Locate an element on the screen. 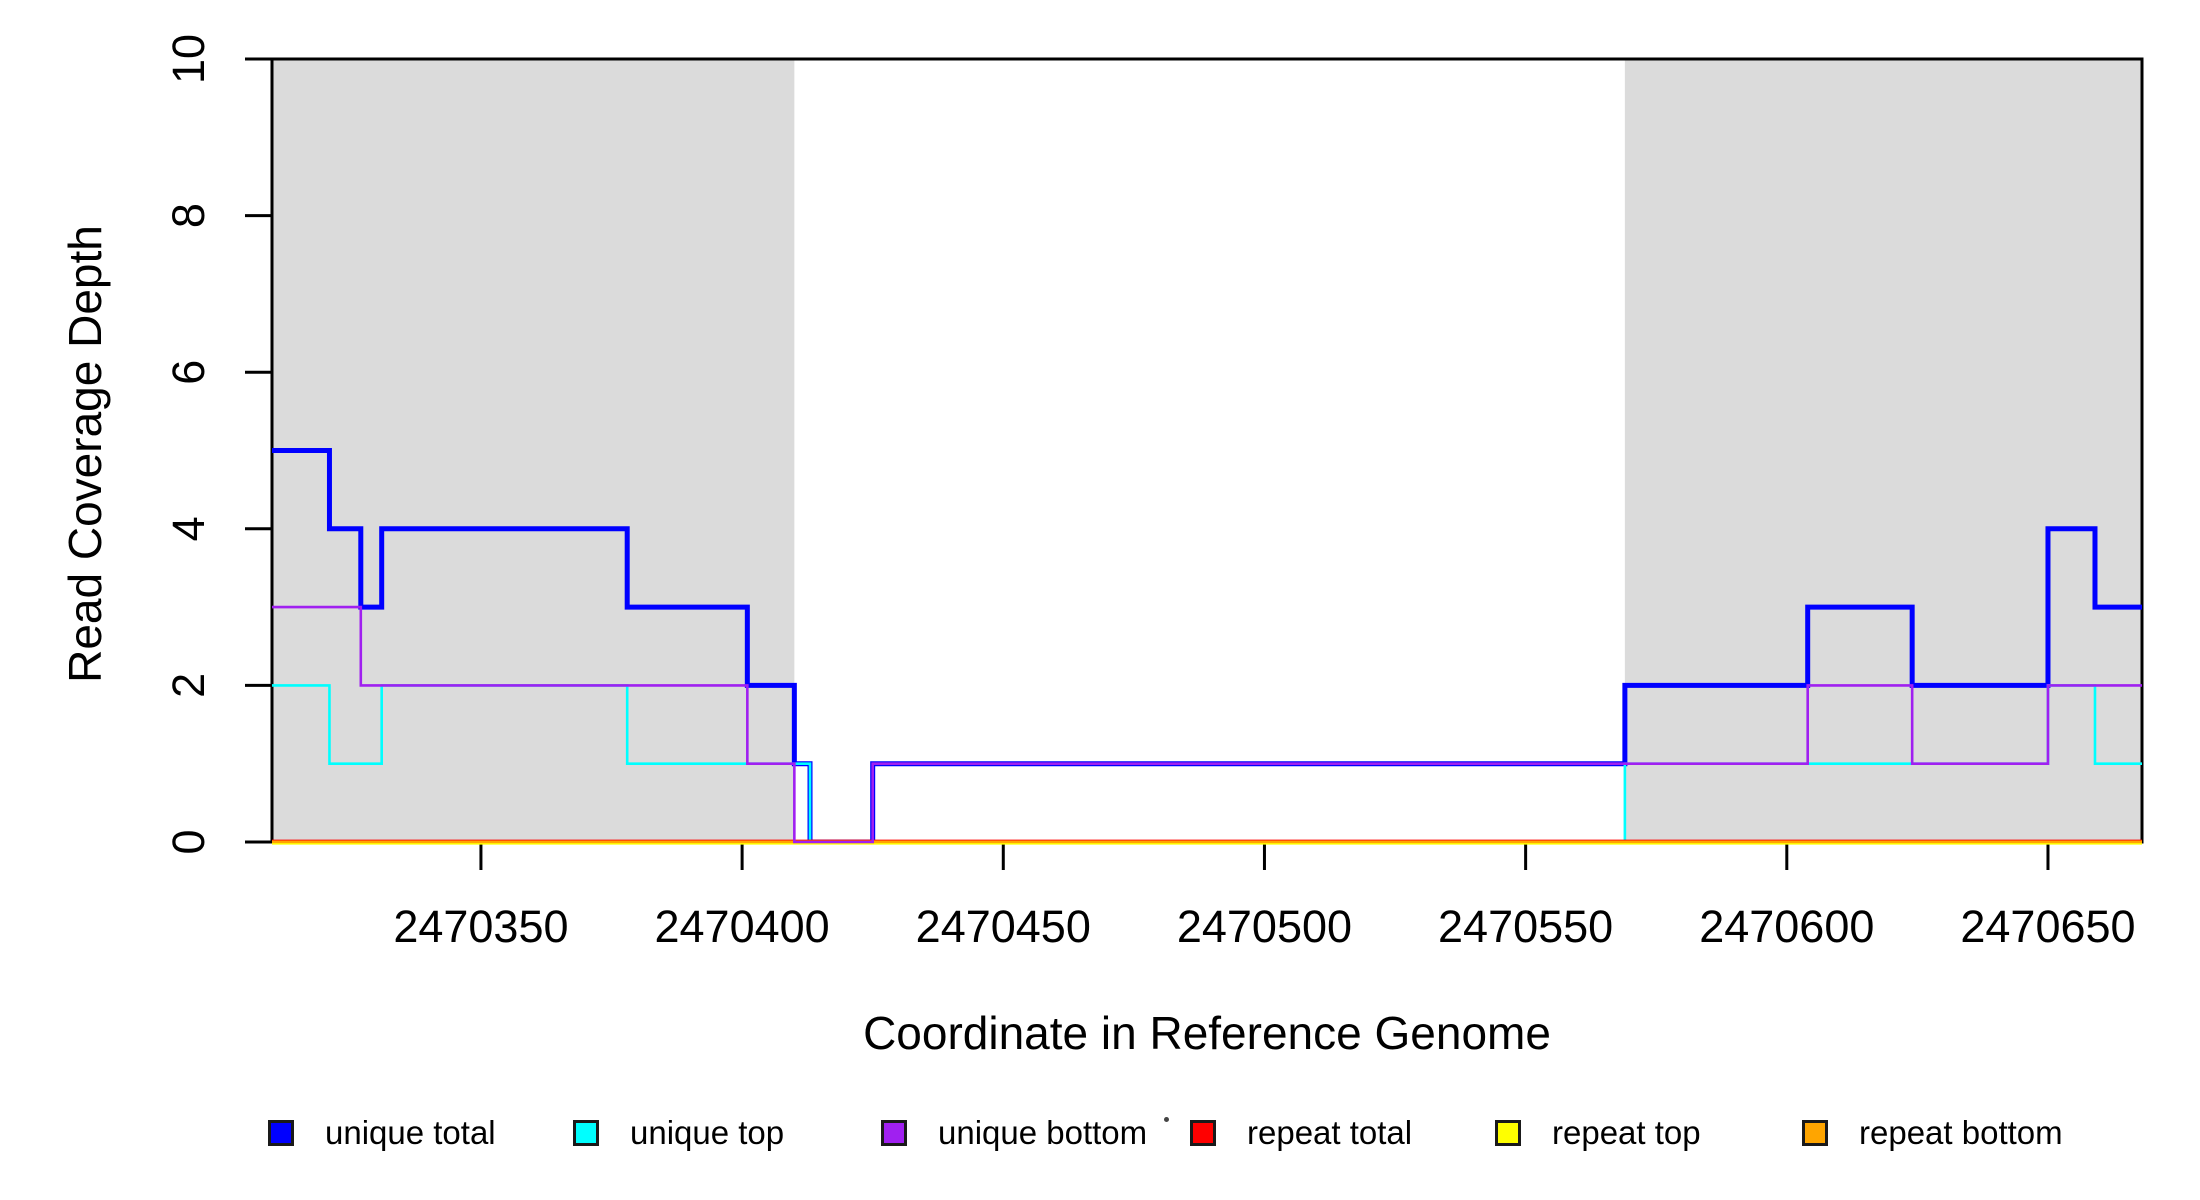 The image size is (2200, 1200). y-tick-label: 6 is located at coordinates (188, 372).